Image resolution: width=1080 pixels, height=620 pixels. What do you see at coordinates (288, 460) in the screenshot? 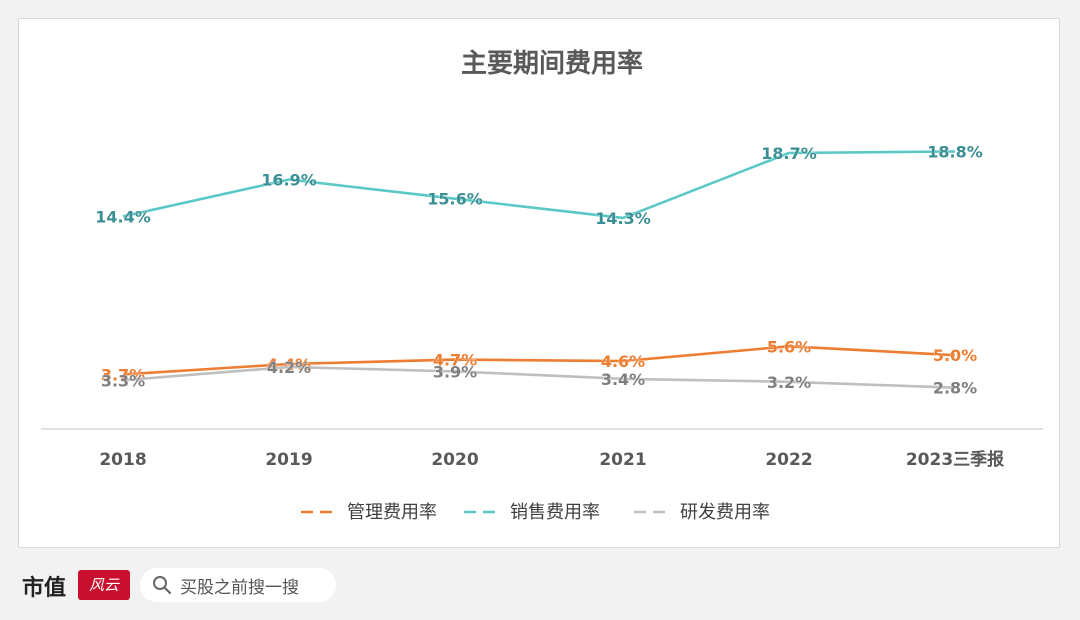
I see `x-tick-label: 2019` at bounding box center [288, 460].